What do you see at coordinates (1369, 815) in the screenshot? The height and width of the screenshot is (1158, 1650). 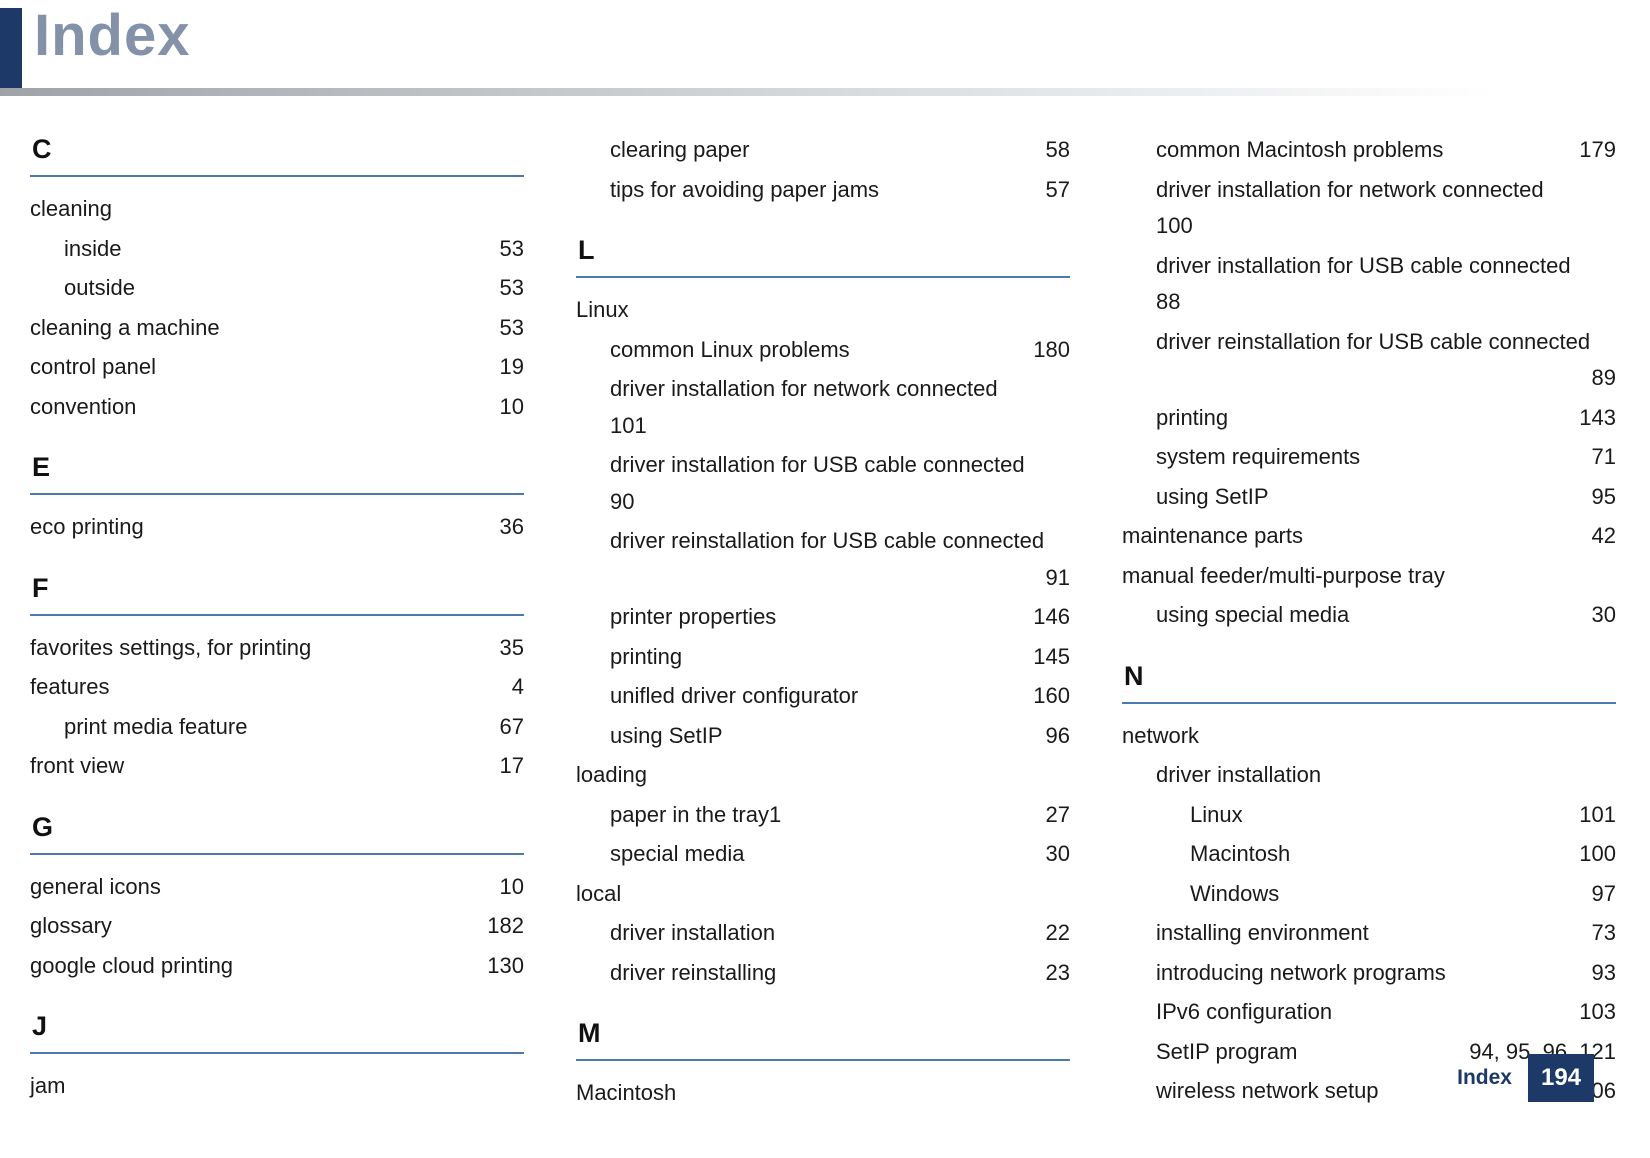 I see `index-entry: Linux 101` at bounding box center [1369, 815].